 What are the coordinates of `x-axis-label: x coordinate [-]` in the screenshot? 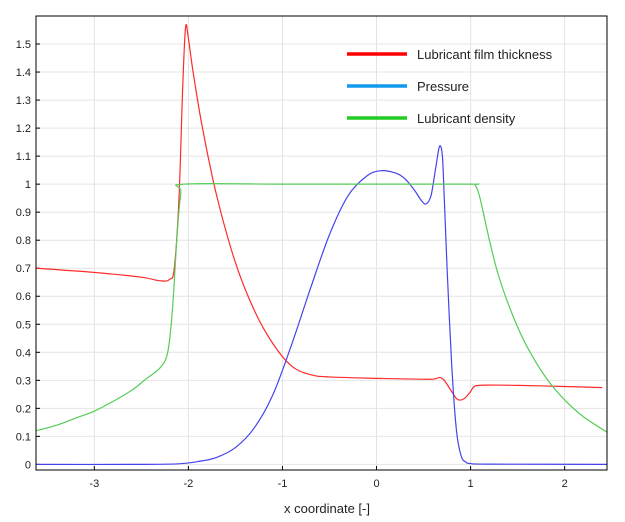 It's located at (327, 508).